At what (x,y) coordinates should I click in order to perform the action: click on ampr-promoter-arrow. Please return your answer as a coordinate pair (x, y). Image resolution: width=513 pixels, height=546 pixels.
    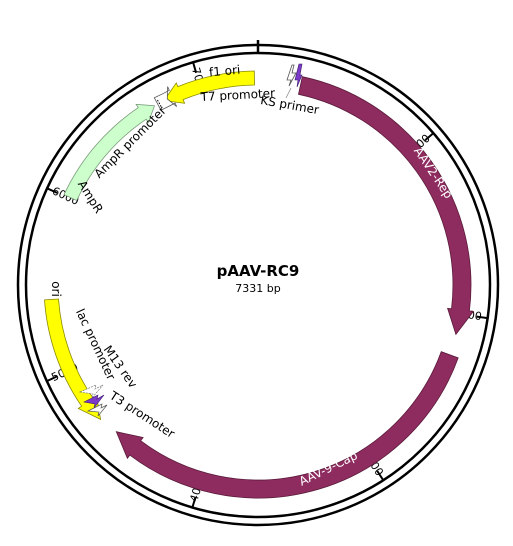
    Looking at the image, I should click on (165, 98).